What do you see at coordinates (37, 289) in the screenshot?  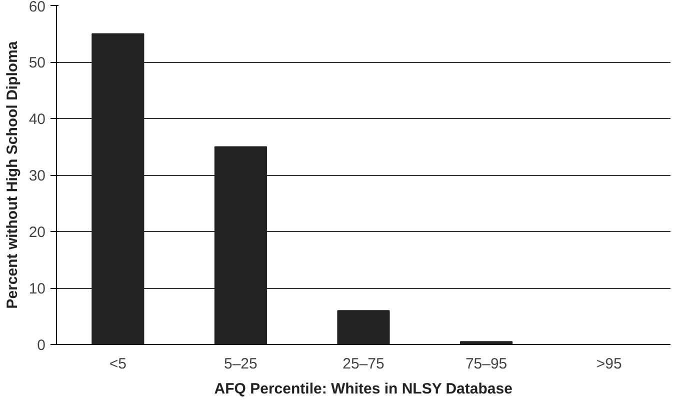 I see `y-tick-label: 10` at bounding box center [37, 289].